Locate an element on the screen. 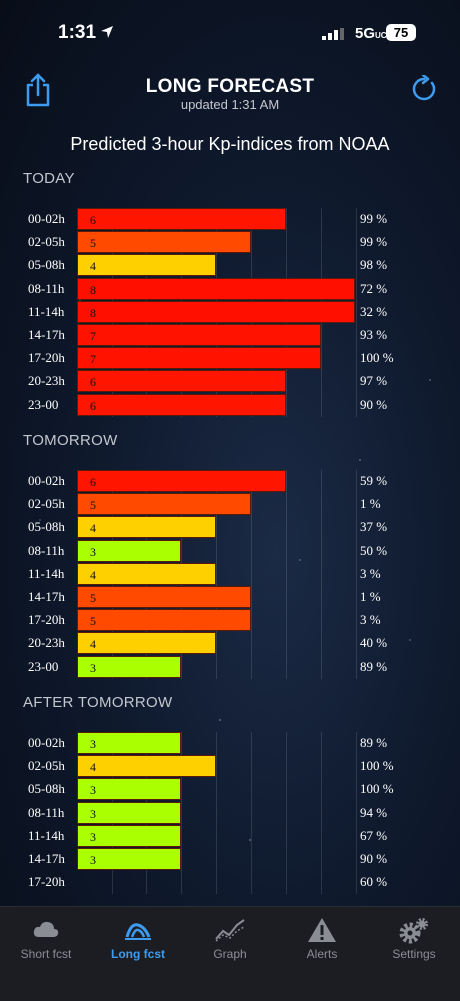 The image size is (460, 1001). tab-short-forecast: Short fcst is located at coordinates (46, 942).